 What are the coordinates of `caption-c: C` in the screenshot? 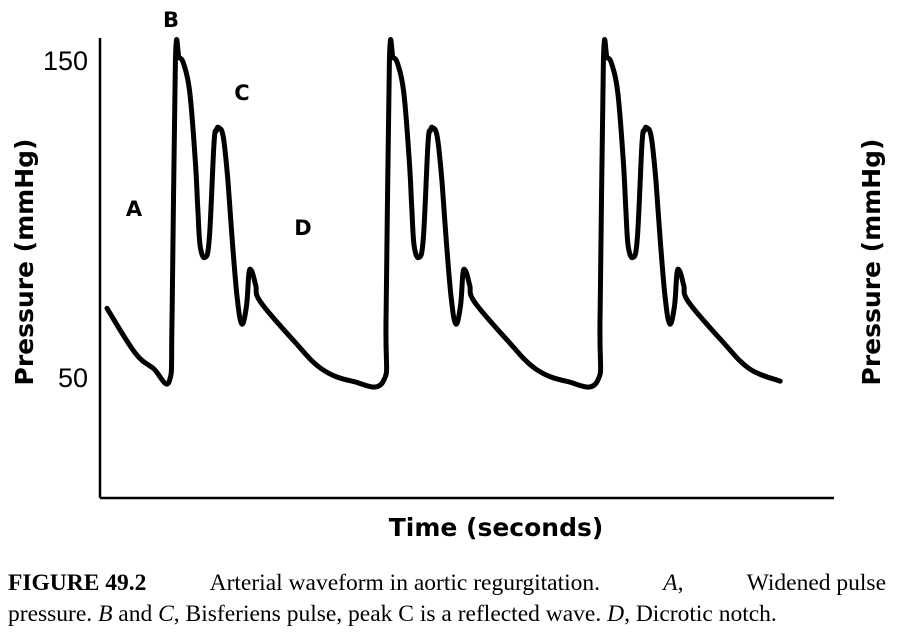 It's located at (166, 614).